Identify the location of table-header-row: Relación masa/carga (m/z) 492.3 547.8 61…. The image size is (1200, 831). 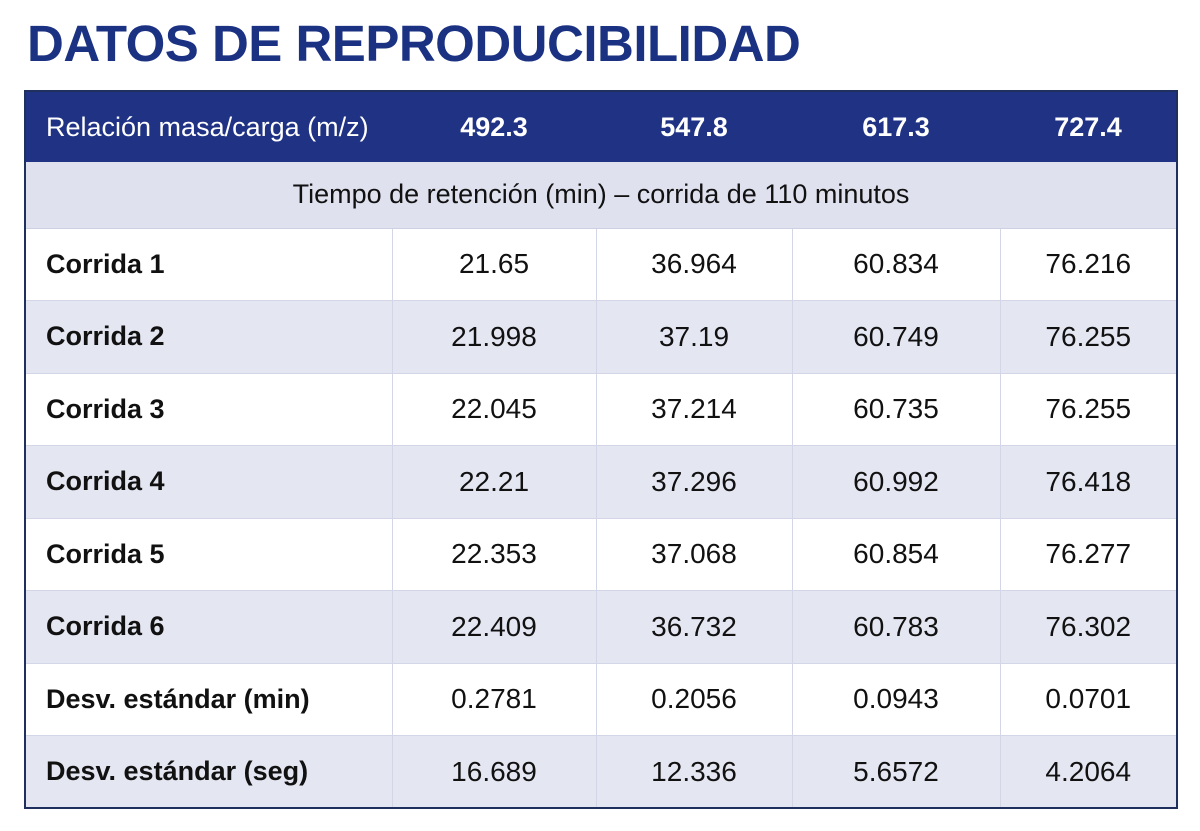
(601, 127).